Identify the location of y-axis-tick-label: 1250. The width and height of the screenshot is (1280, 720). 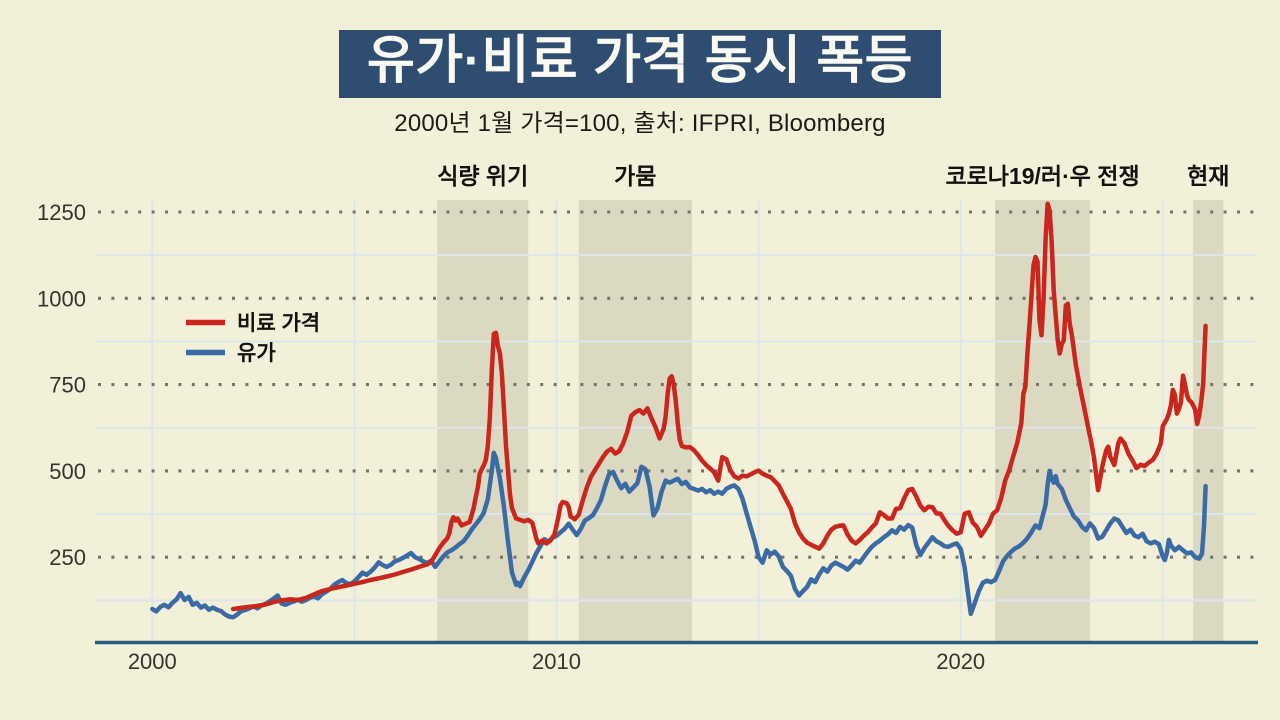
(61, 212).